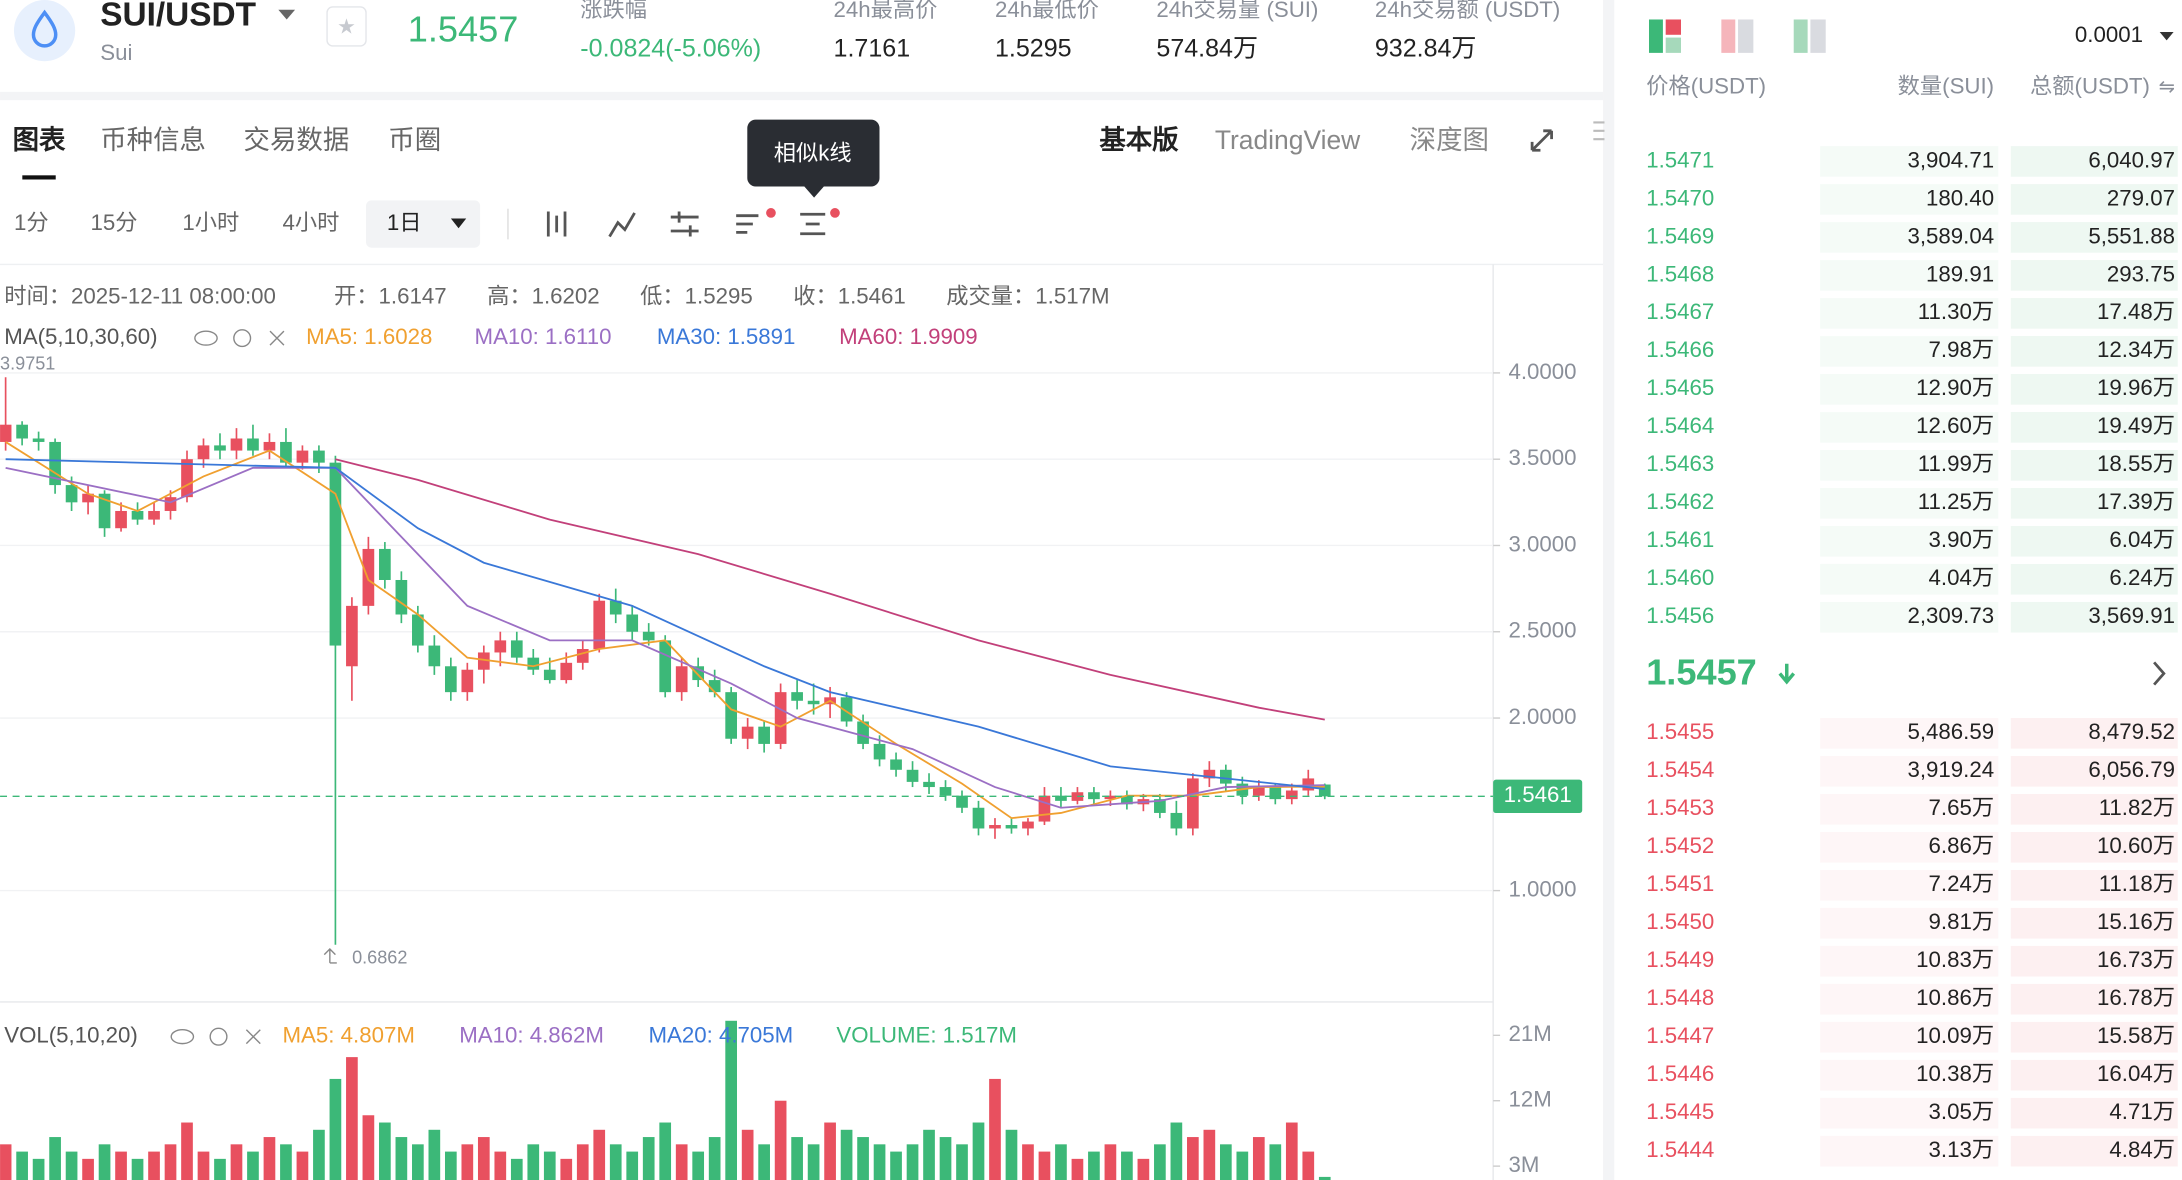  Describe the element at coordinates (31, 222) in the screenshot. I see `interval: 1分` at that location.